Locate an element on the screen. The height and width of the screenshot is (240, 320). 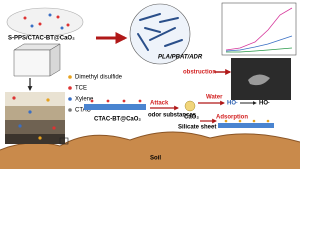
legend-label: TCE is located at coordinates (81, 89).